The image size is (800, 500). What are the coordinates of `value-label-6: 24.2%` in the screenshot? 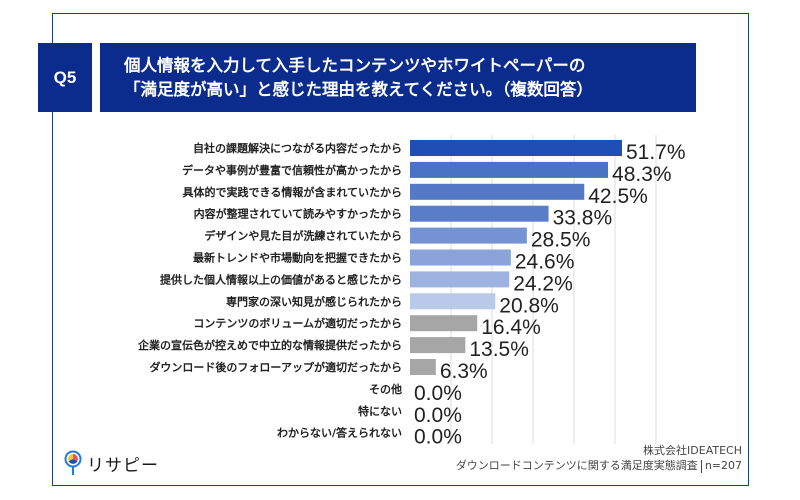 It's located at (543, 283).